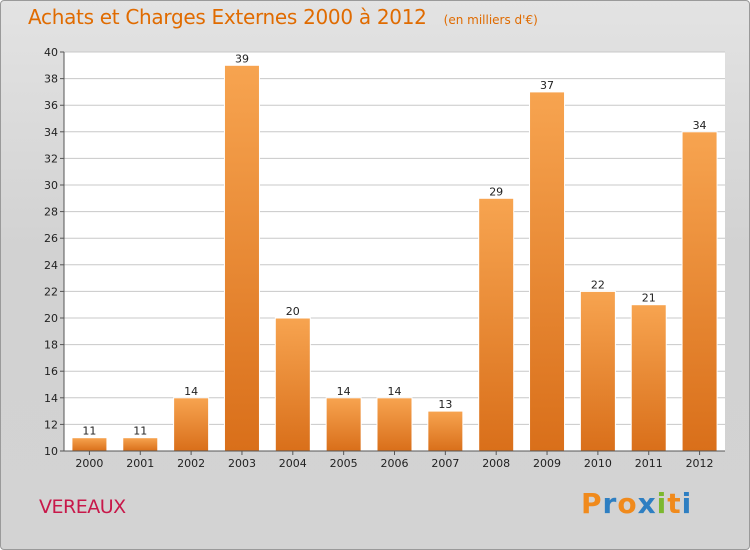 Image resolution: width=750 pixels, height=550 pixels. I want to click on logo-letter: t, so click(674, 503).